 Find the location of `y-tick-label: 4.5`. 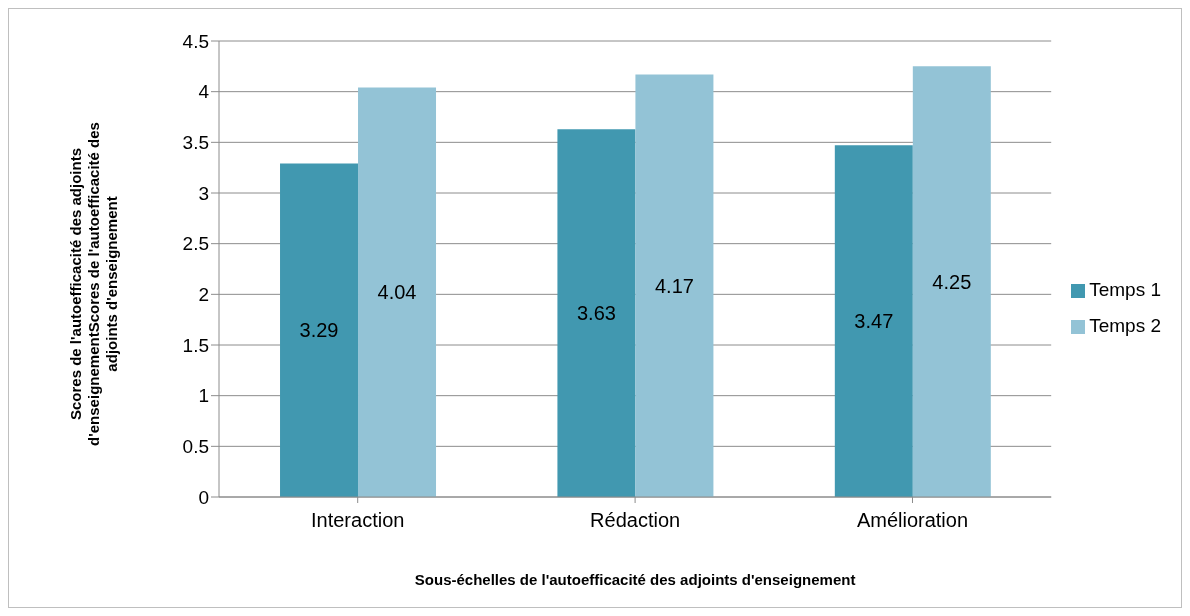

y-tick-label: 4.5 is located at coordinates (195, 41).